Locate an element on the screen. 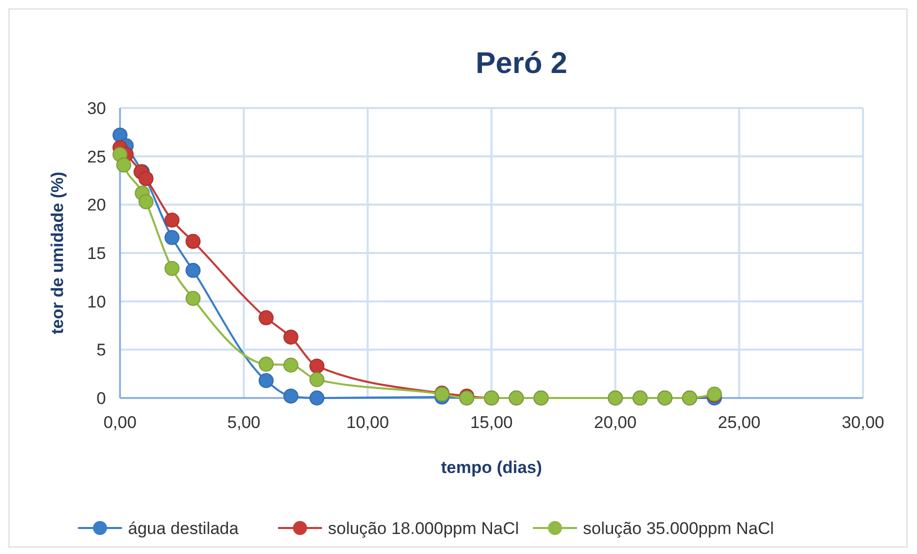 The width and height of the screenshot is (917, 554). x-tick-label: 30,00 is located at coordinates (863, 422).